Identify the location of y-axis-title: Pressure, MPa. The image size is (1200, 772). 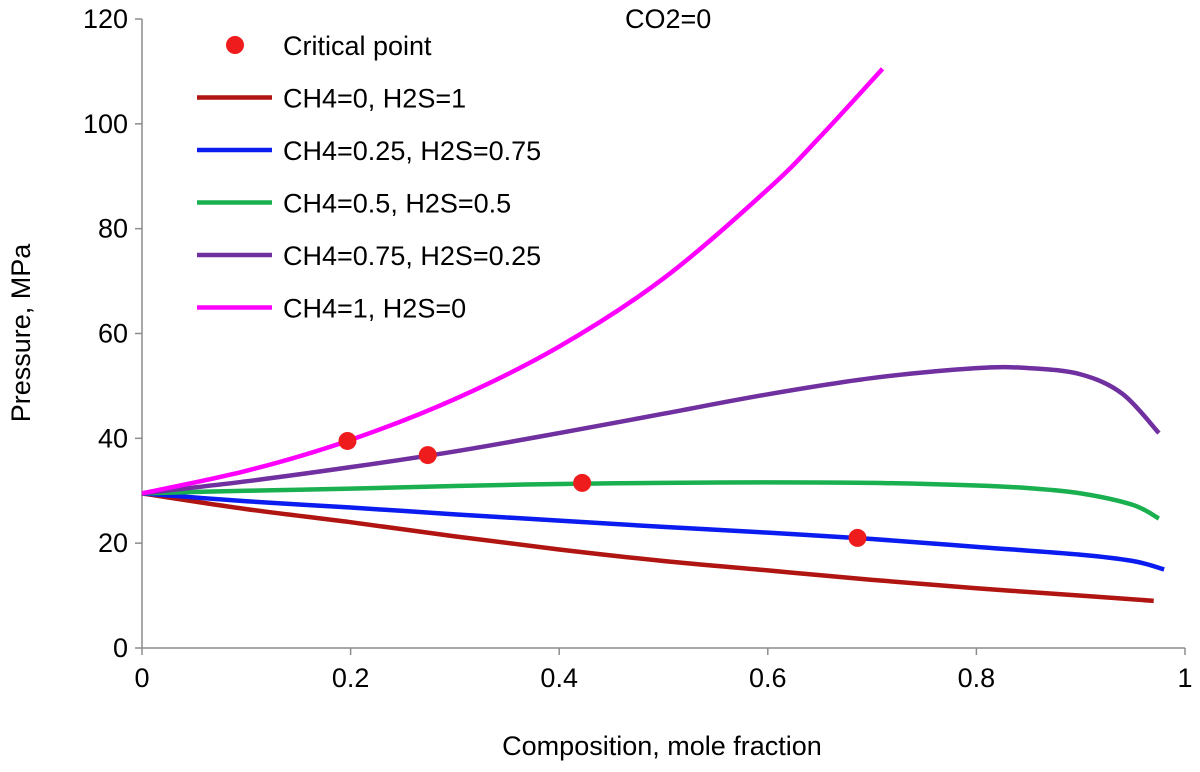
(21, 333).